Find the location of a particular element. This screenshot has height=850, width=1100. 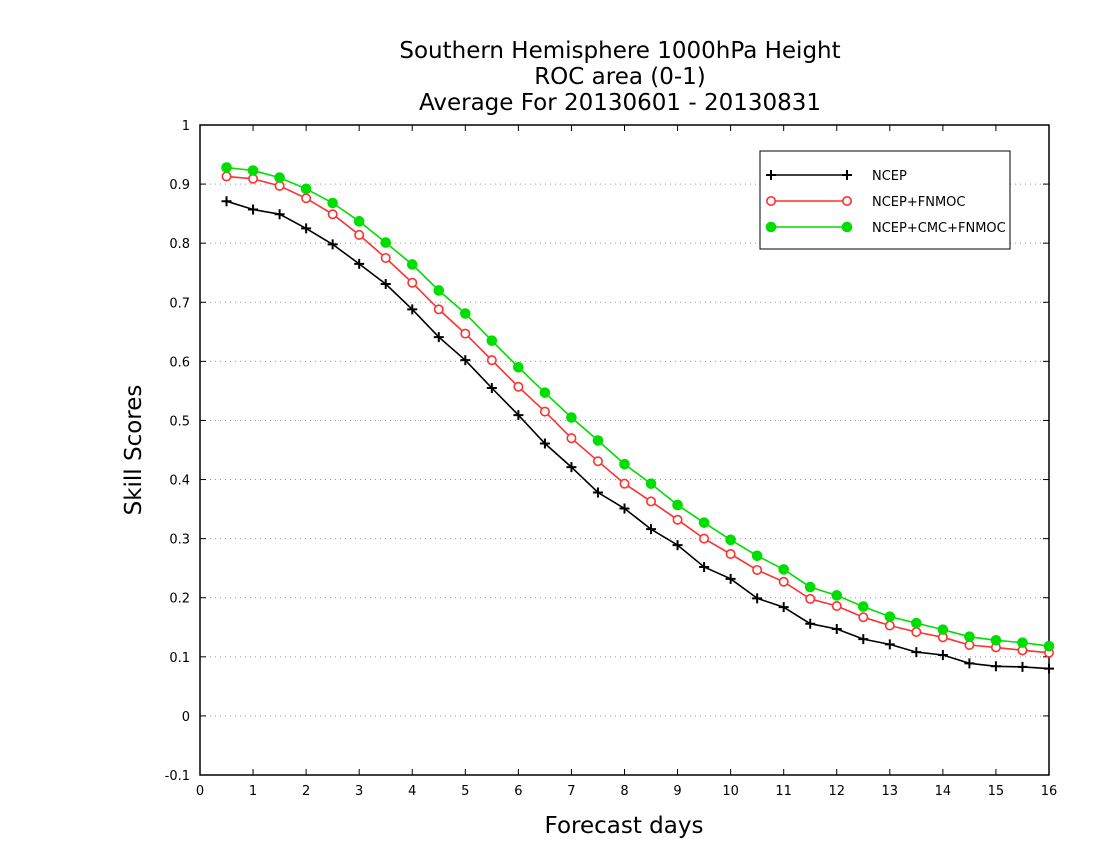

y-tick-label: 0.8 is located at coordinates (179, 244).